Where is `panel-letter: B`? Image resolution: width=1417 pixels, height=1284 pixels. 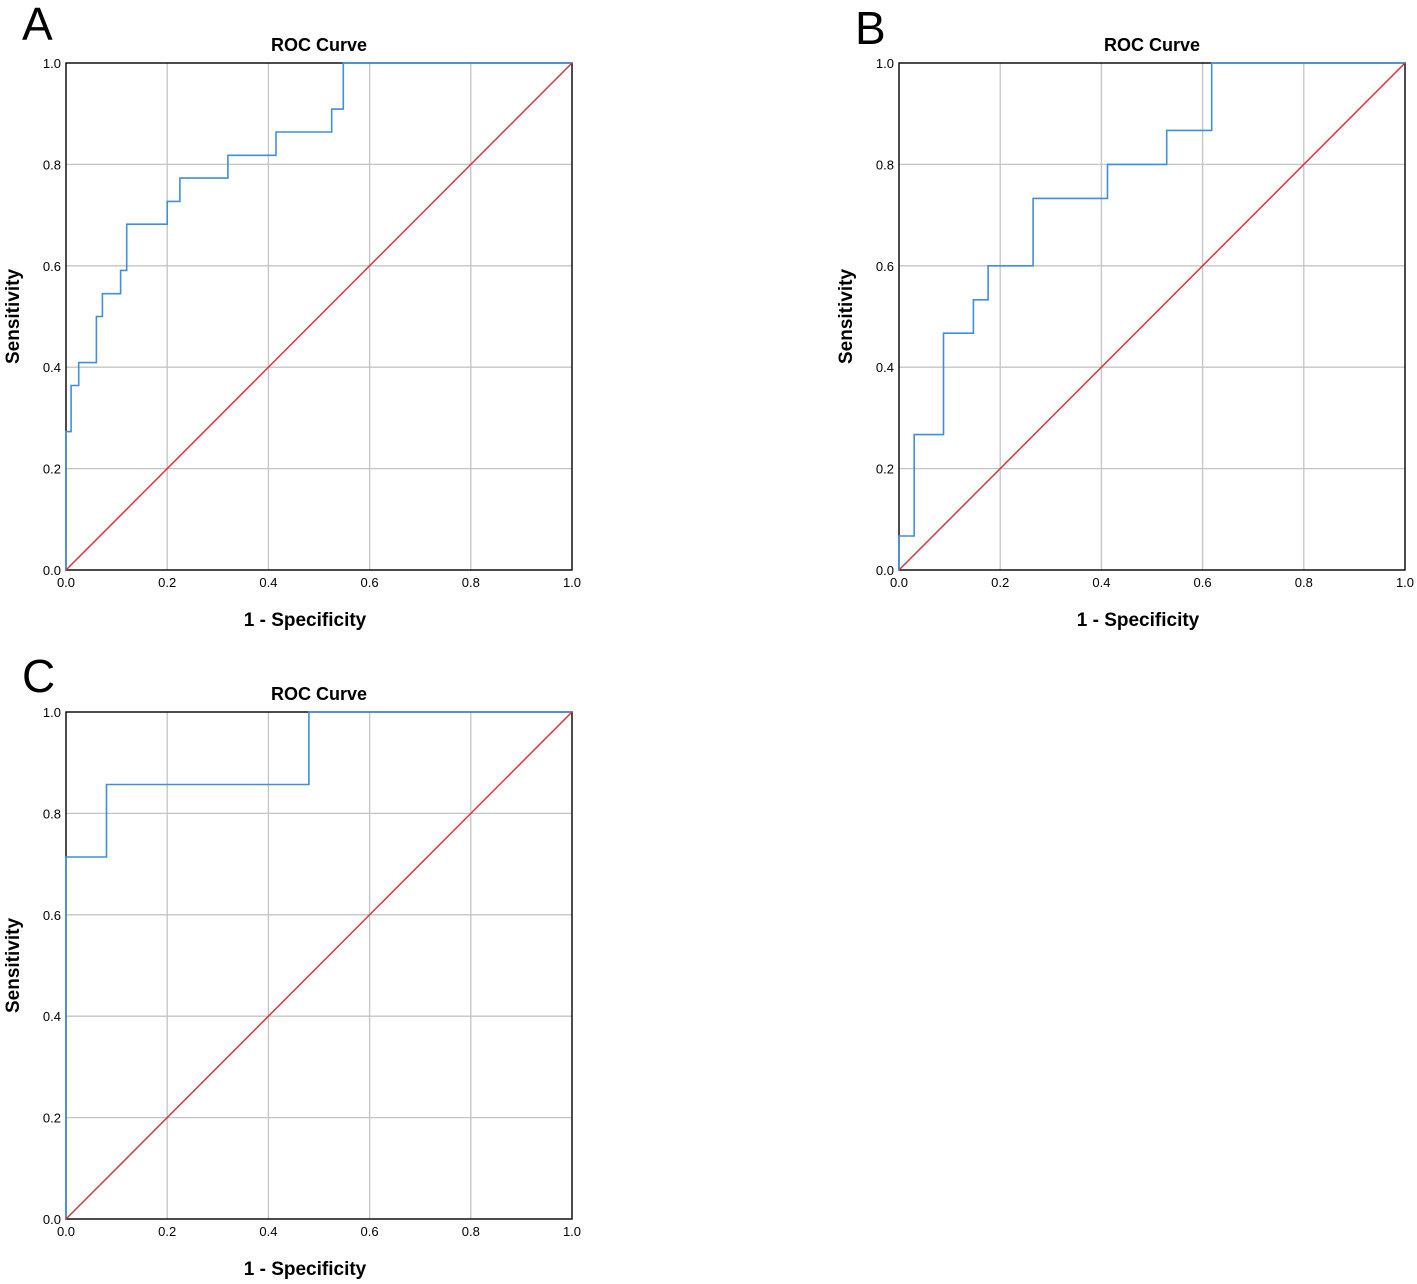 panel-letter: B is located at coordinates (870, 28).